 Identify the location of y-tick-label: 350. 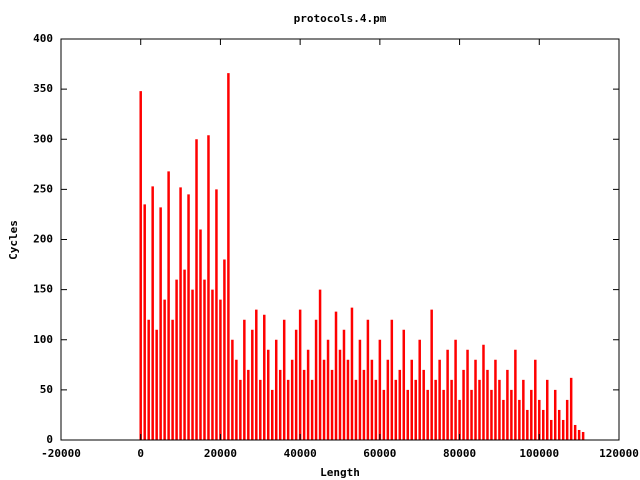
(43, 88).